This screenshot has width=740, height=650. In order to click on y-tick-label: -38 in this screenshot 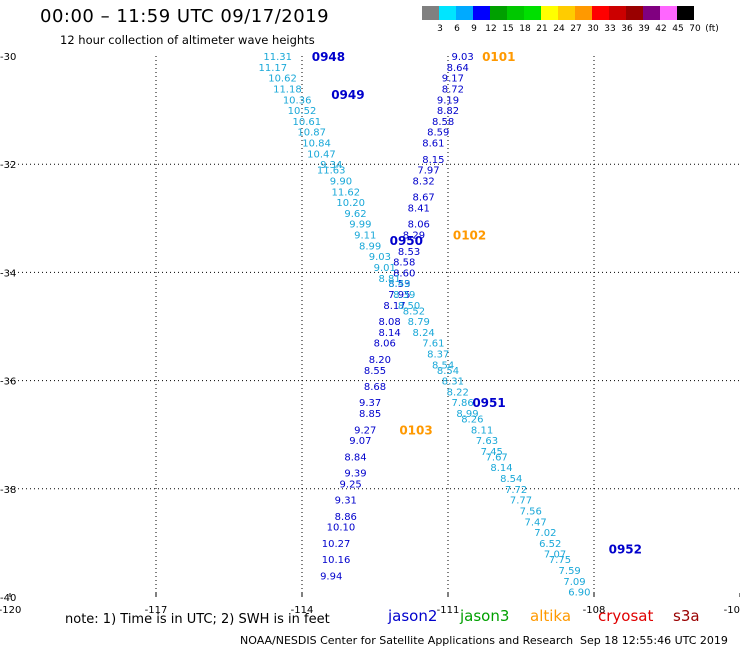, I will do `click(8, 490)`.